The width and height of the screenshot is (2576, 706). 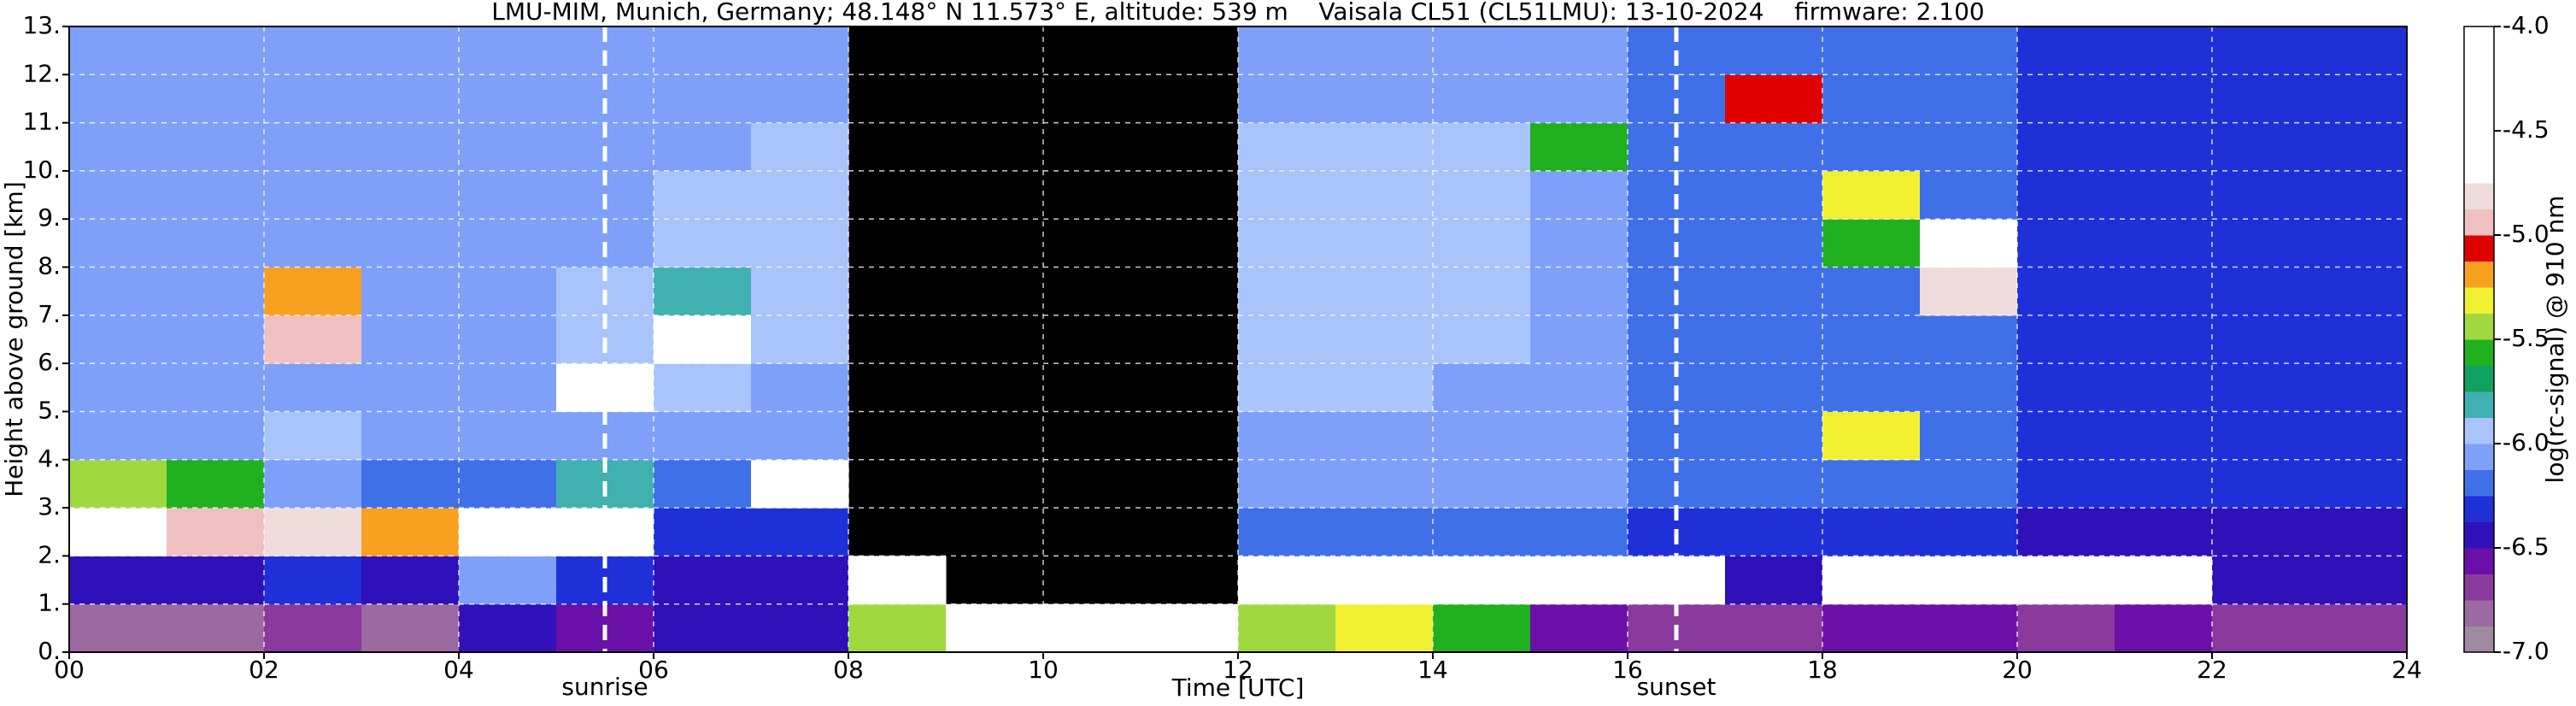 What do you see at coordinates (264, 670) in the screenshot?
I see `x-tick-label: 02` at bounding box center [264, 670].